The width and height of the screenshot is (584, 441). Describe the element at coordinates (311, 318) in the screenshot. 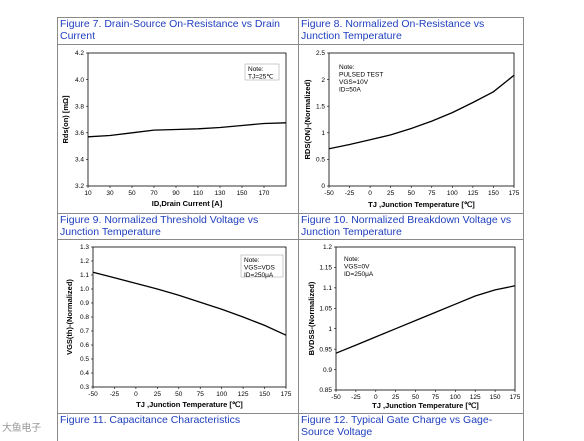

I see `y-axis-label: BVDSS-(Normalized)` at that location.